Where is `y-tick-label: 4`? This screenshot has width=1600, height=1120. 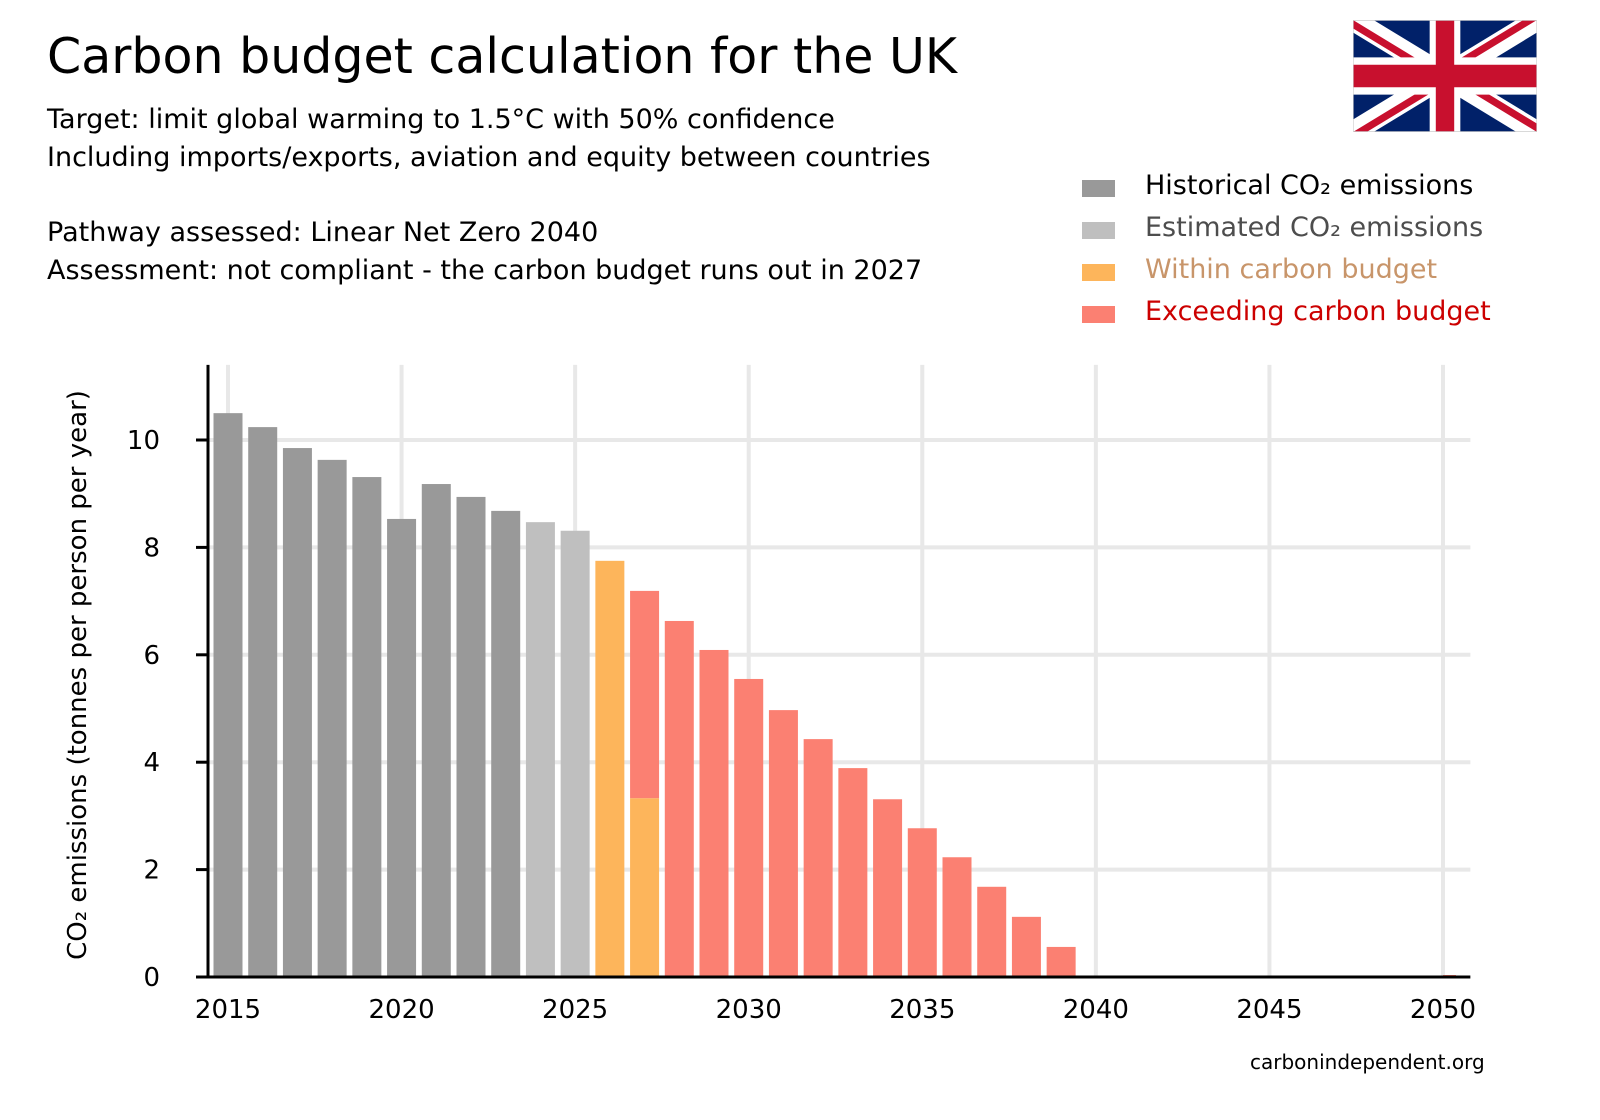 y-tick-label: 4 is located at coordinates (151, 763).